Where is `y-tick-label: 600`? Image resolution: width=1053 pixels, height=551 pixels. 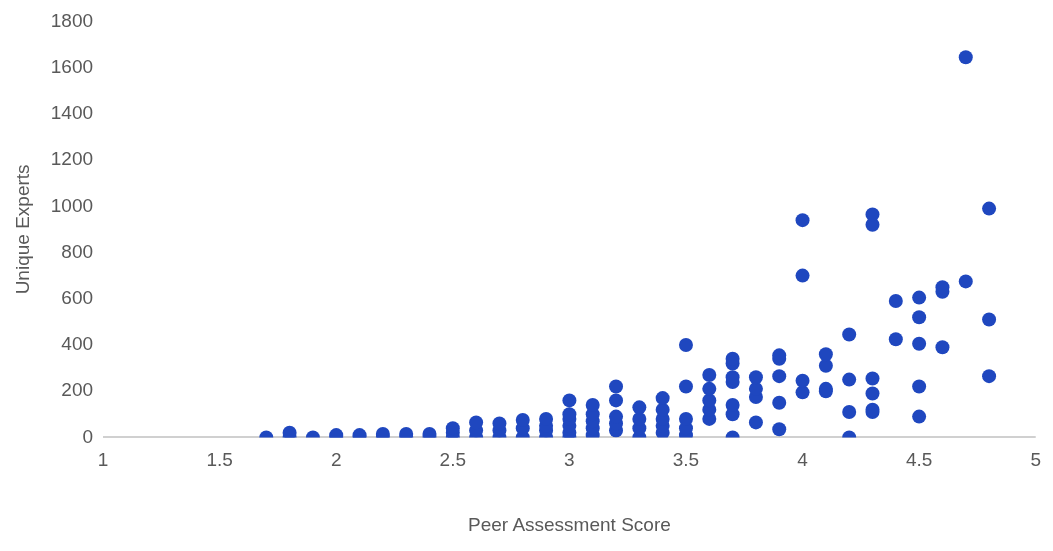
y-tick-label: 600 is located at coordinates (77, 297).